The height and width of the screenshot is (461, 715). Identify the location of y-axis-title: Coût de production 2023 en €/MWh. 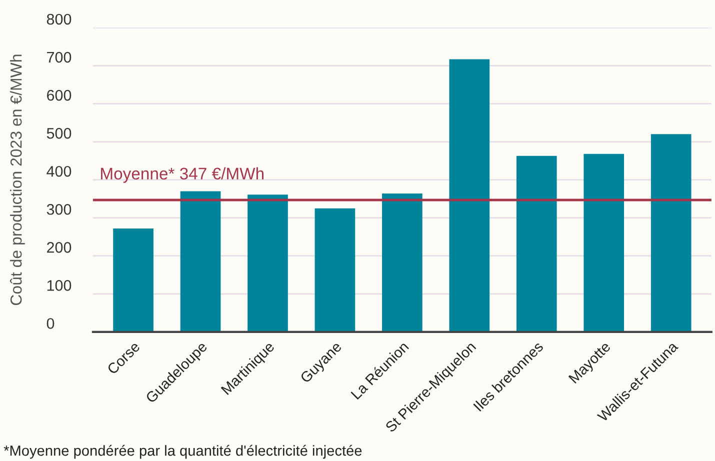
(17, 180).